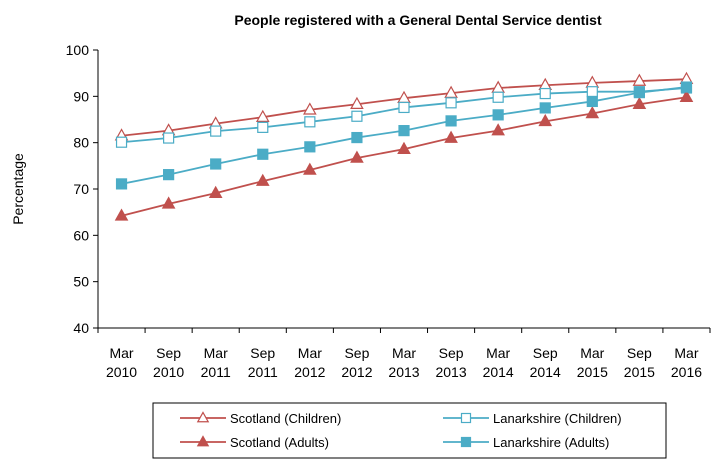  I want to click on x-tick-label: Mar 2015, so click(592, 362).